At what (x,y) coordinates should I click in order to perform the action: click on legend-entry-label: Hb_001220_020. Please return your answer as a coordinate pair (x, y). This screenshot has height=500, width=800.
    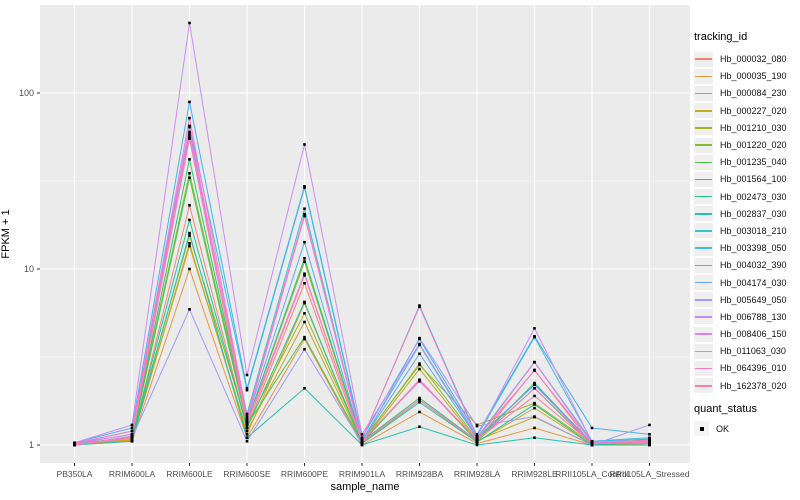
    Looking at the image, I should click on (753, 145).